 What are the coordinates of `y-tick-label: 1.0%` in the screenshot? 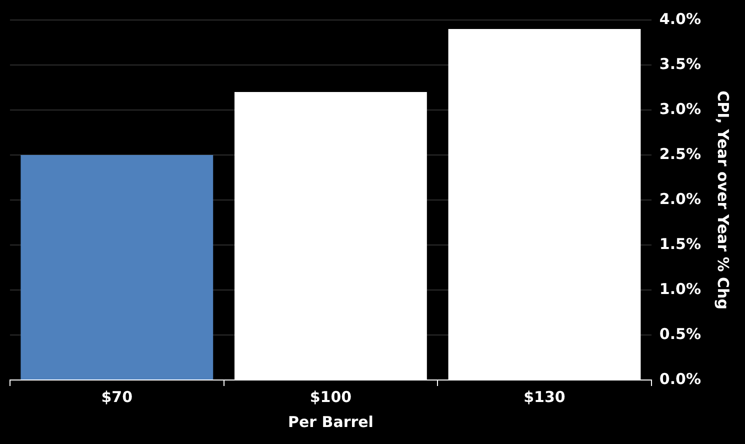 It's located at (680, 289).